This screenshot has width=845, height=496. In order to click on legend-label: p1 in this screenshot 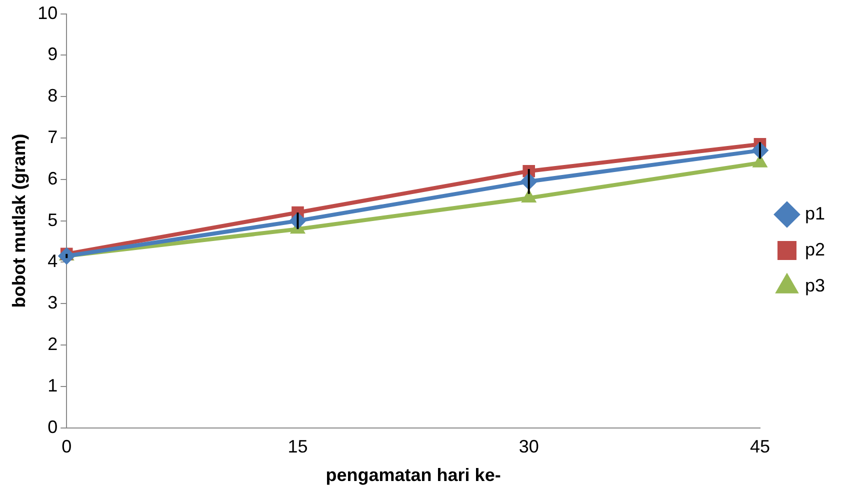, I will do `click(815, 213)`.